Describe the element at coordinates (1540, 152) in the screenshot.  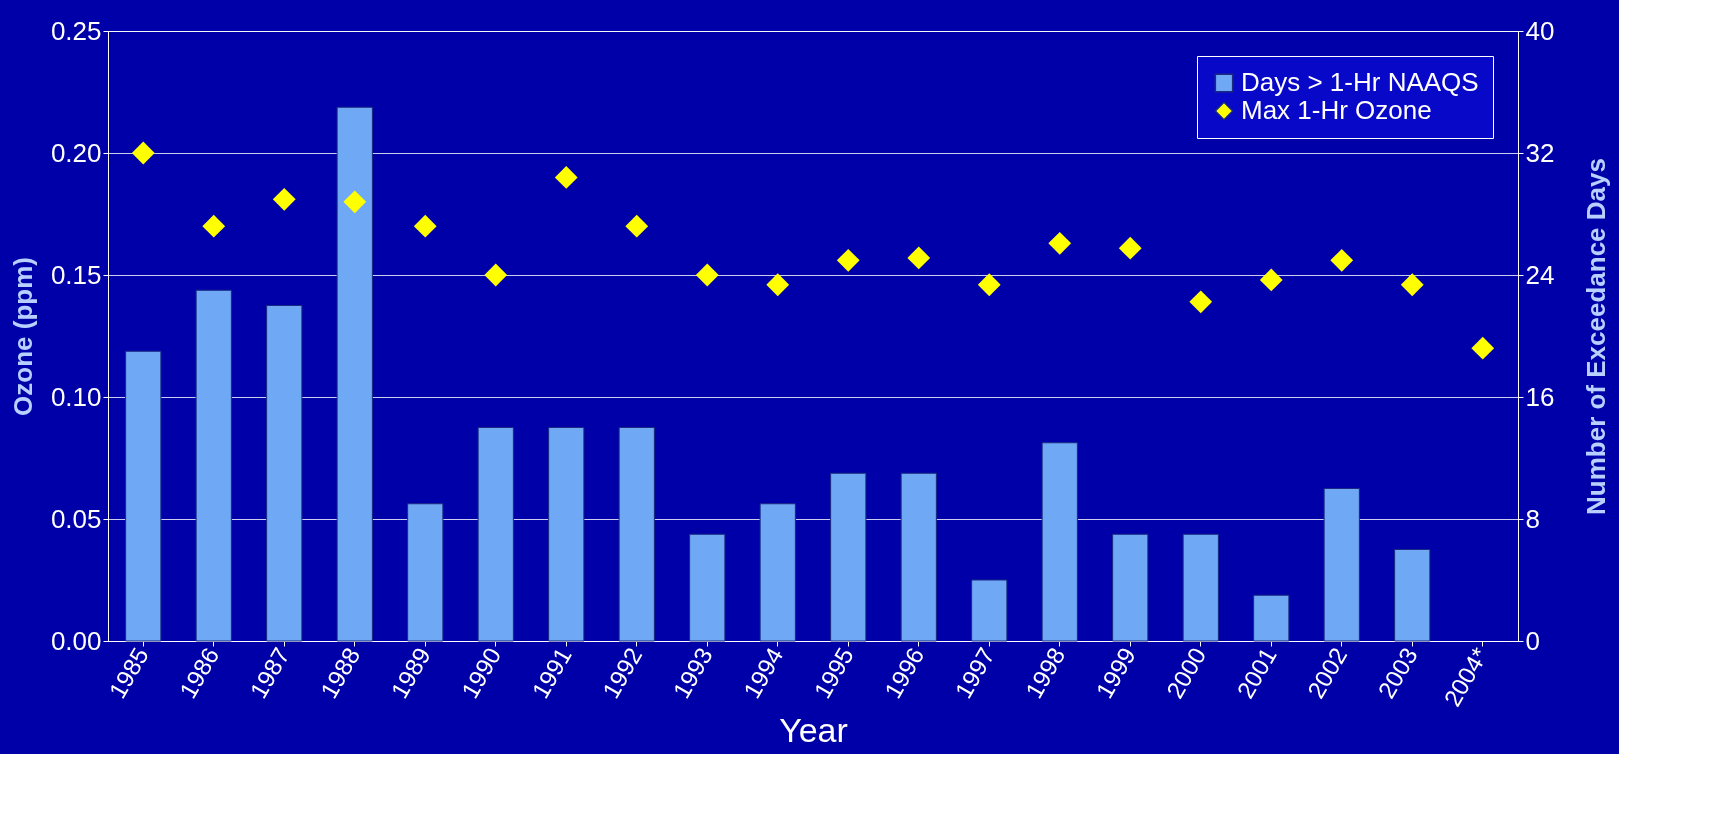
I see `y2-tick-label: 32` at that location.